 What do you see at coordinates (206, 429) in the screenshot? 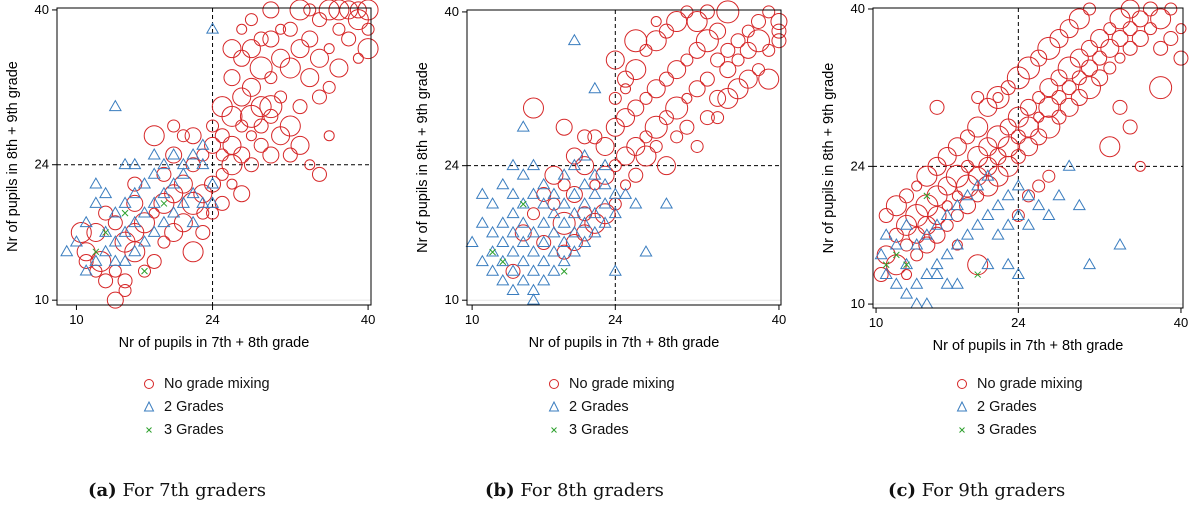
I see `legend-item-three: 3 Grades` at bounding box center [206, 429].